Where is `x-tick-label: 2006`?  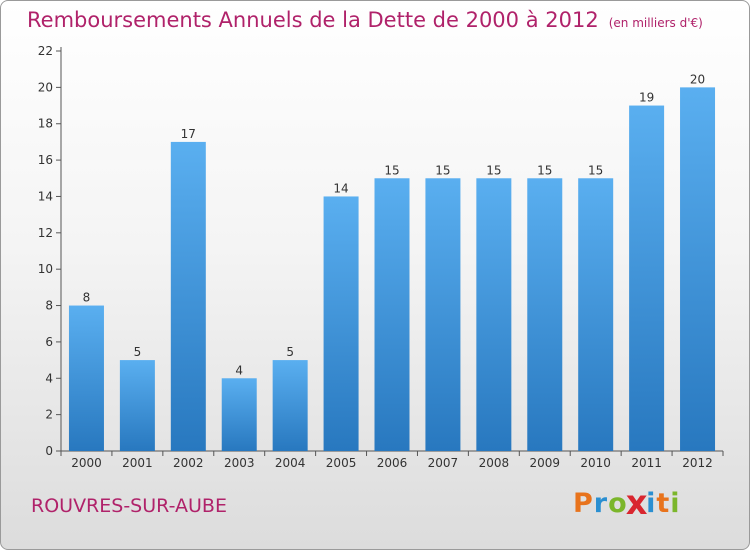 x-tick-label: 2006 is located at coordinates (392, 463).